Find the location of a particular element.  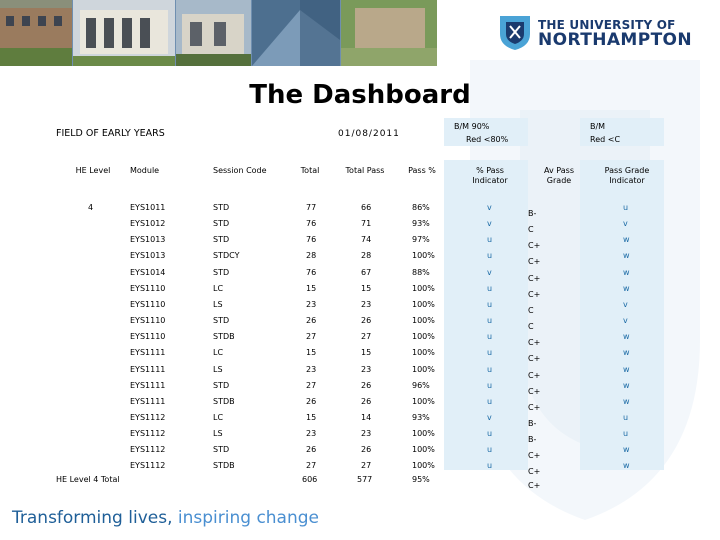

cell-total-pass: 14 is located at coordinates (366, 417).